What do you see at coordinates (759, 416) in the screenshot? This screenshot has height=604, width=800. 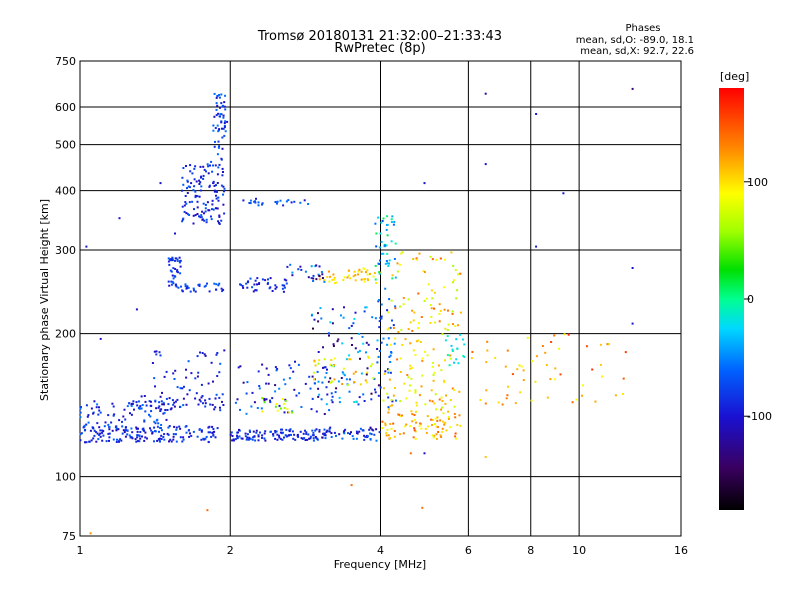 I see `colorbar-tick-label: -100` at bounding box center [759, 416].